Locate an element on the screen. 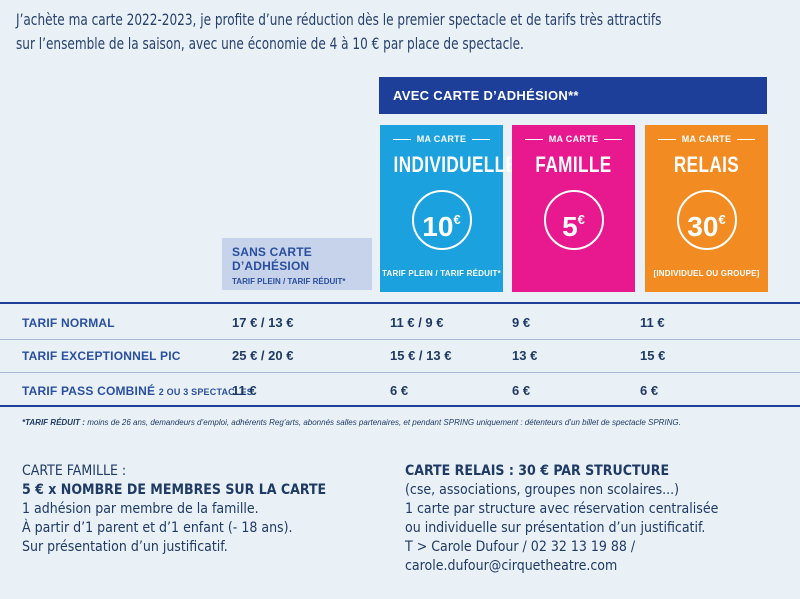 Image resolution: width=800 pixels, height=599 pixels. cell-pass-sans: 11 € is located at coordinates (244, 390).